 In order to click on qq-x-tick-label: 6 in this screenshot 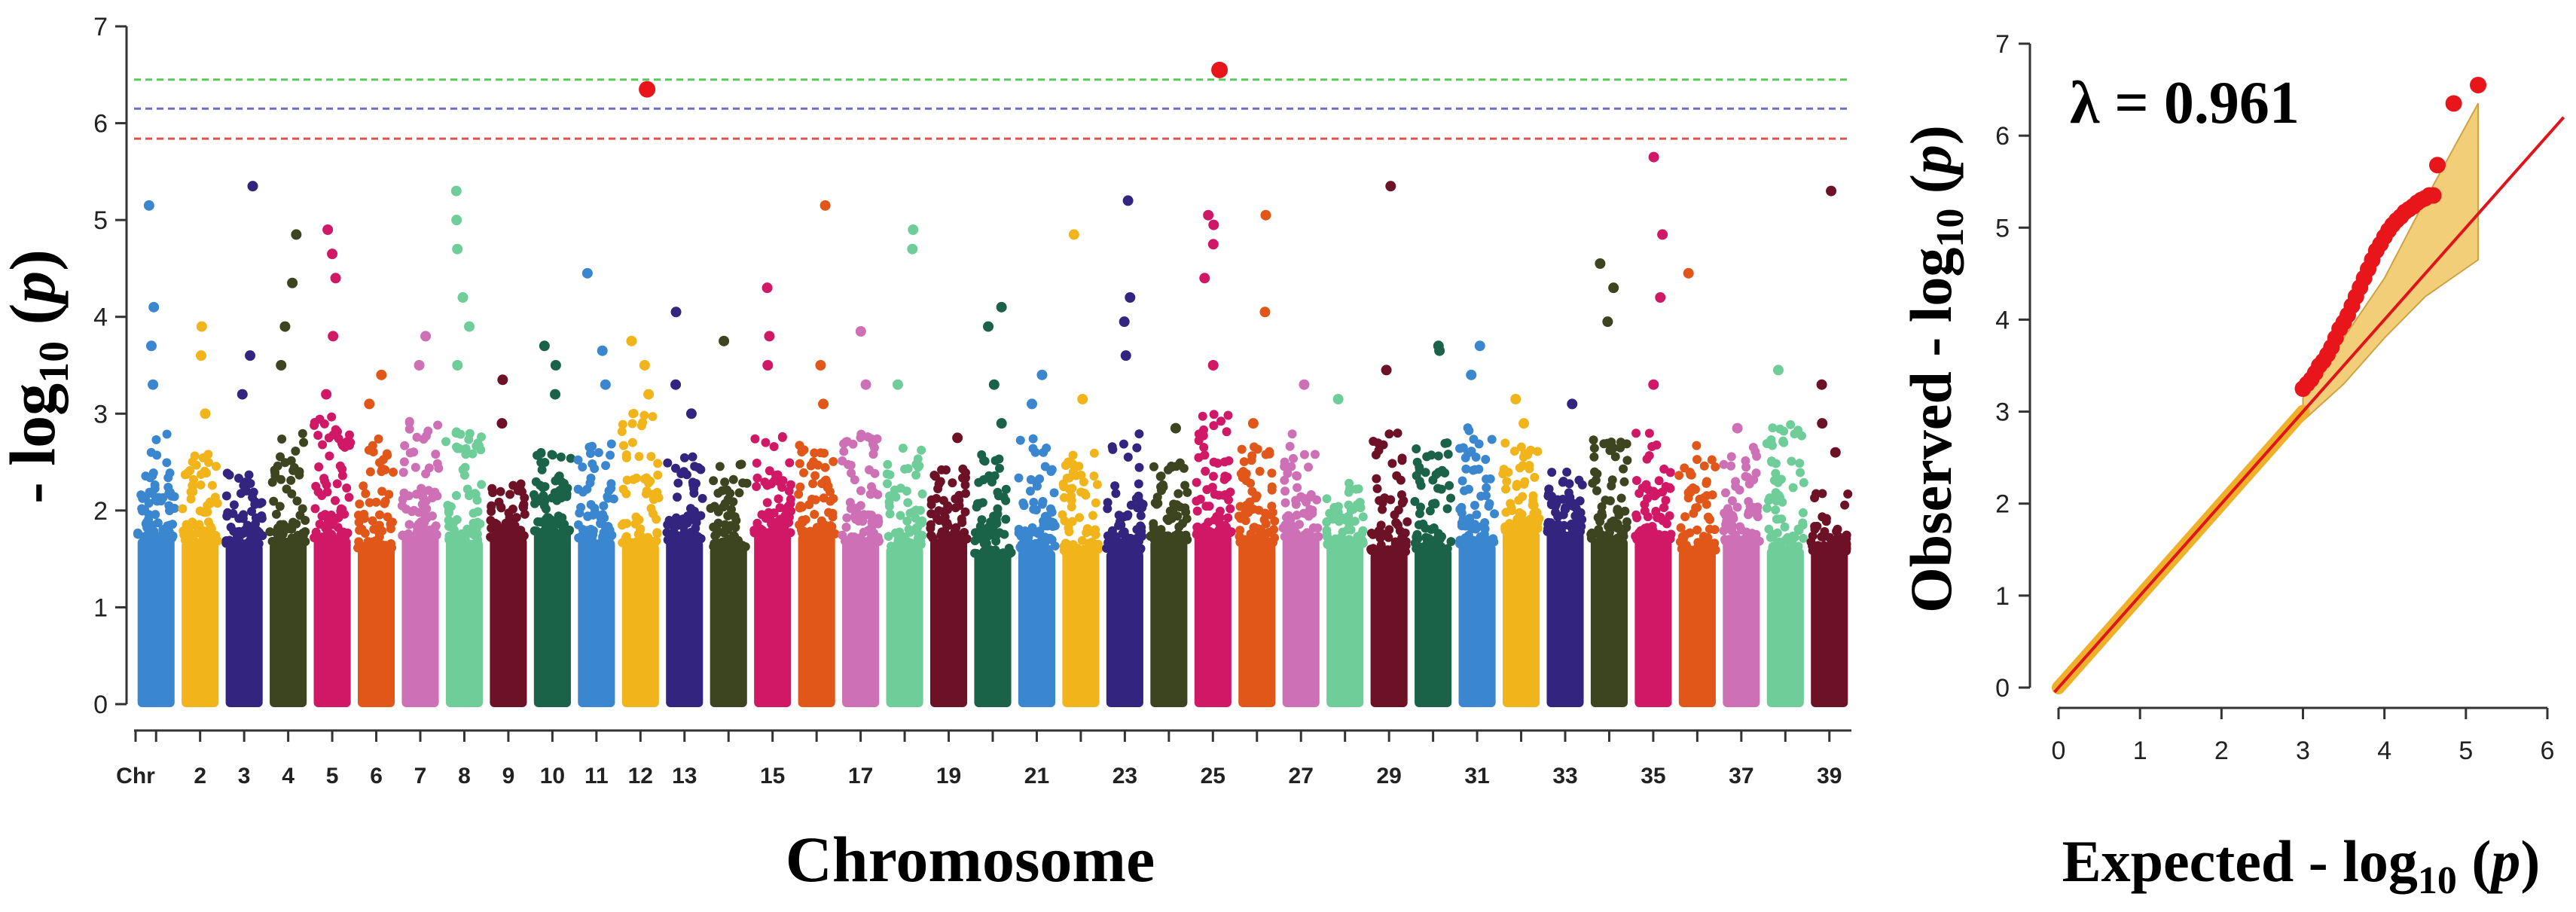, I will do `click(2548, 751)`.